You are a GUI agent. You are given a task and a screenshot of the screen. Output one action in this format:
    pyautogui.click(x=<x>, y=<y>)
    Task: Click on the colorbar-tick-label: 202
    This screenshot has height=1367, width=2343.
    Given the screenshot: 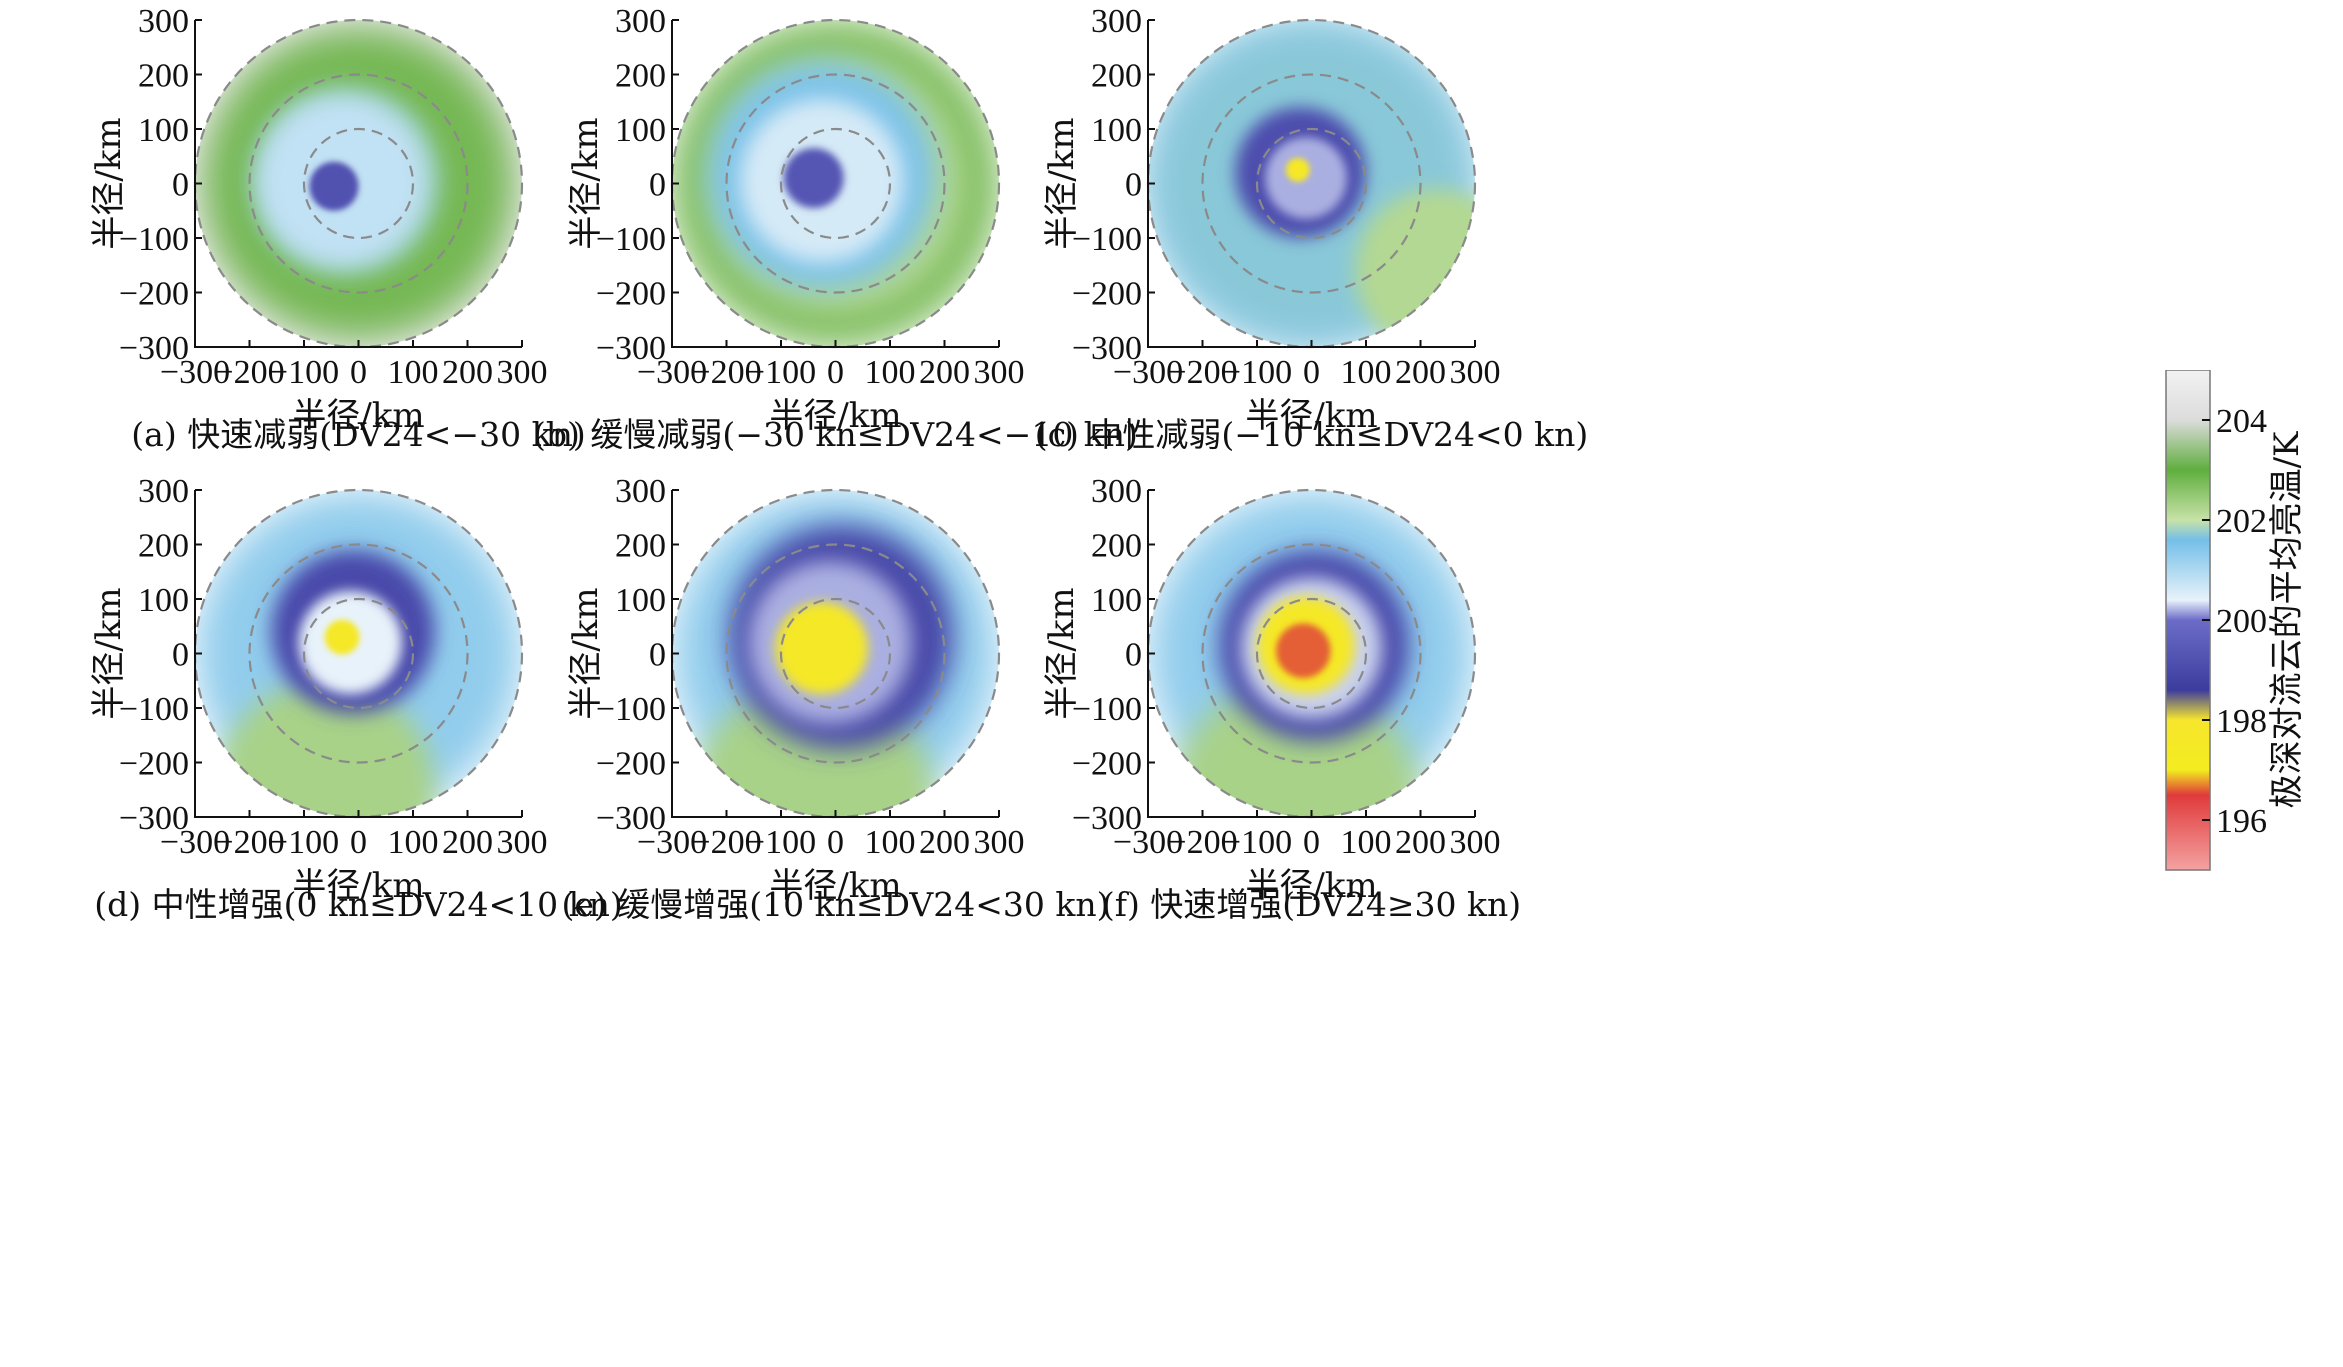 What is the action you would take?
    pyautogui.click(x=2241, y=521)
    